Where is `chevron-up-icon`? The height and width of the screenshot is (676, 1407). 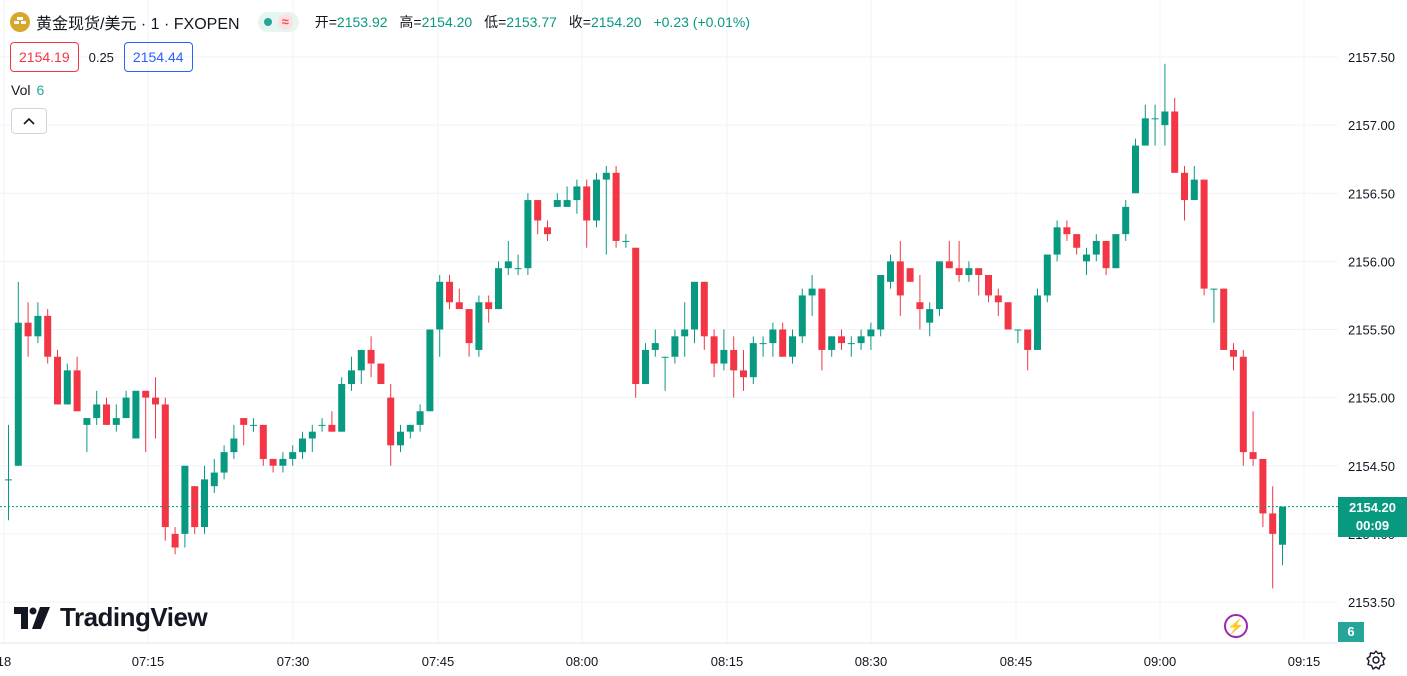 chevron-up-icon is located at coordinates (29, 121).